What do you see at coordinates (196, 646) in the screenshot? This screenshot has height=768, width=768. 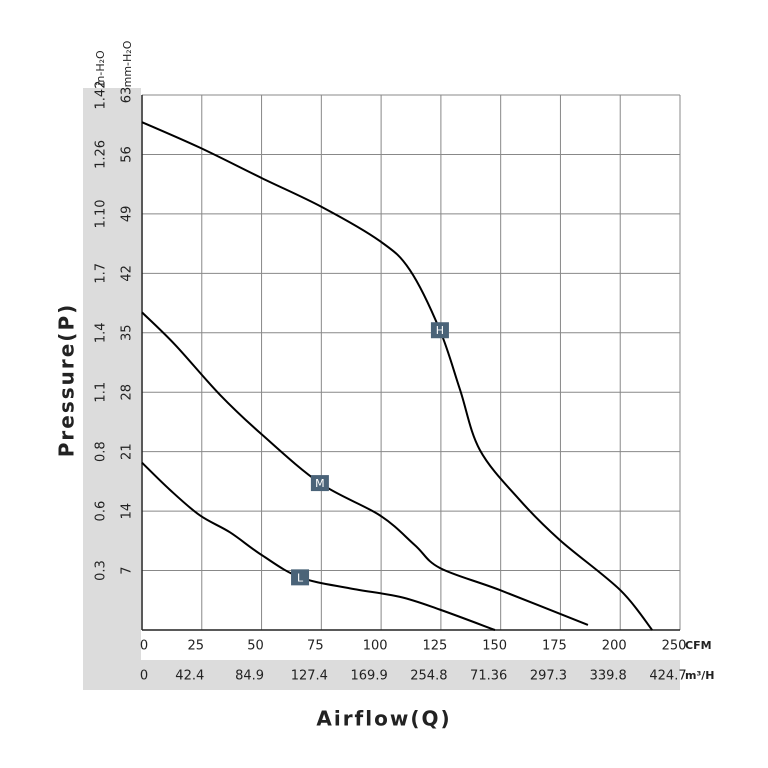 I see `x-tick-label: 25` at bounding box center [196, 646].